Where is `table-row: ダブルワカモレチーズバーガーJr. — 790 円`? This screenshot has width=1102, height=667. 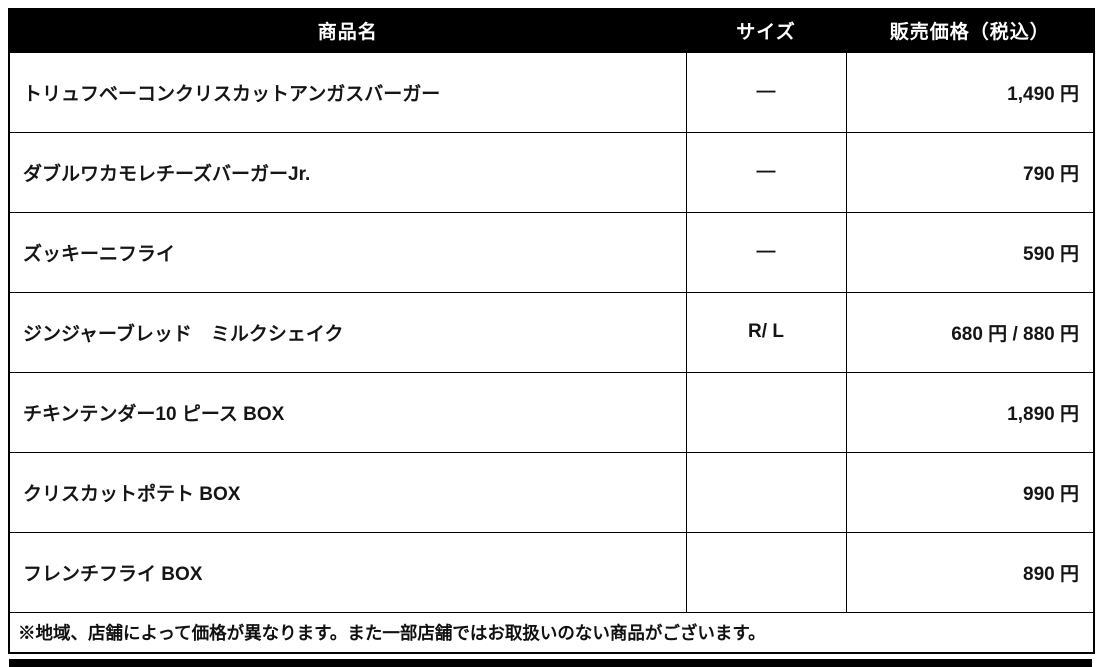
table-row: ダブルワカモレチーズバーガーJr. — 790 円 is located at coordinates (551, 172).